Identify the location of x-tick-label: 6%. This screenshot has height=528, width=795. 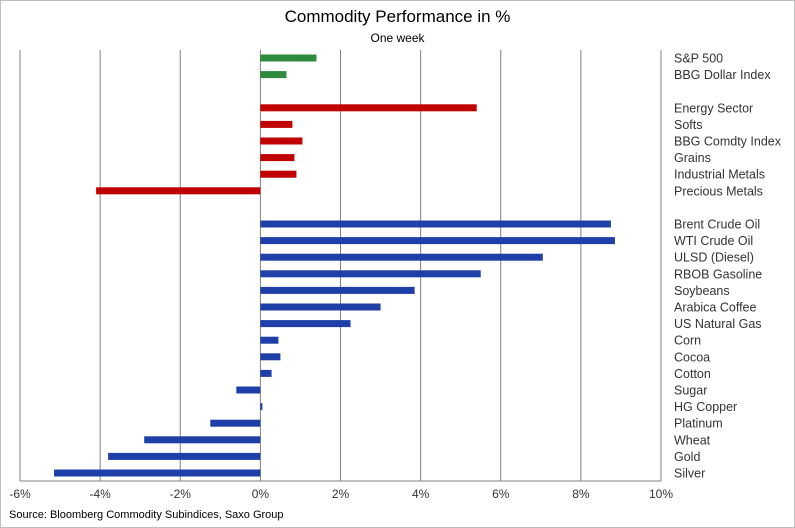
(501, 494).